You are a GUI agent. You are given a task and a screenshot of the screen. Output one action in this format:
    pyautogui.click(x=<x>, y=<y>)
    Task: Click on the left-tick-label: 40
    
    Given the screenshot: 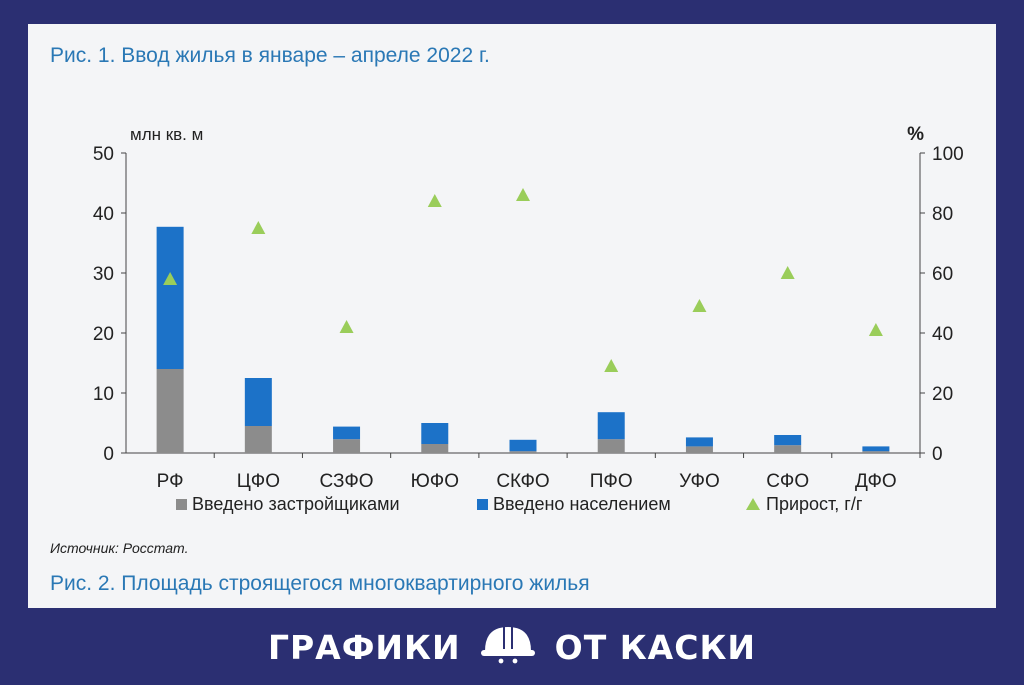 What is the action you would take?
    pyautogui.click(x=103, y=214)
    